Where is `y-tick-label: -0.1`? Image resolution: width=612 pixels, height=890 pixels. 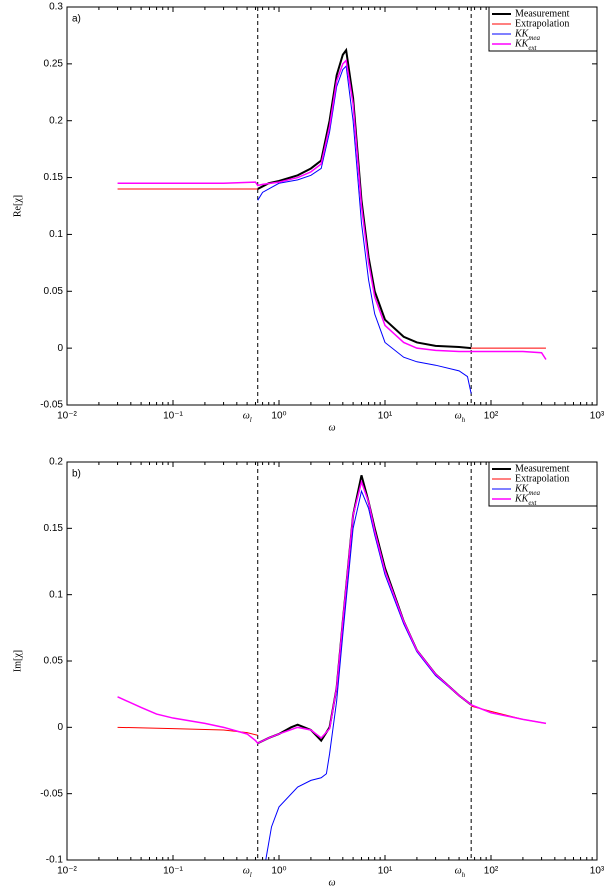 y-tick-label: -0.1 is located at coordinates (55, 860).